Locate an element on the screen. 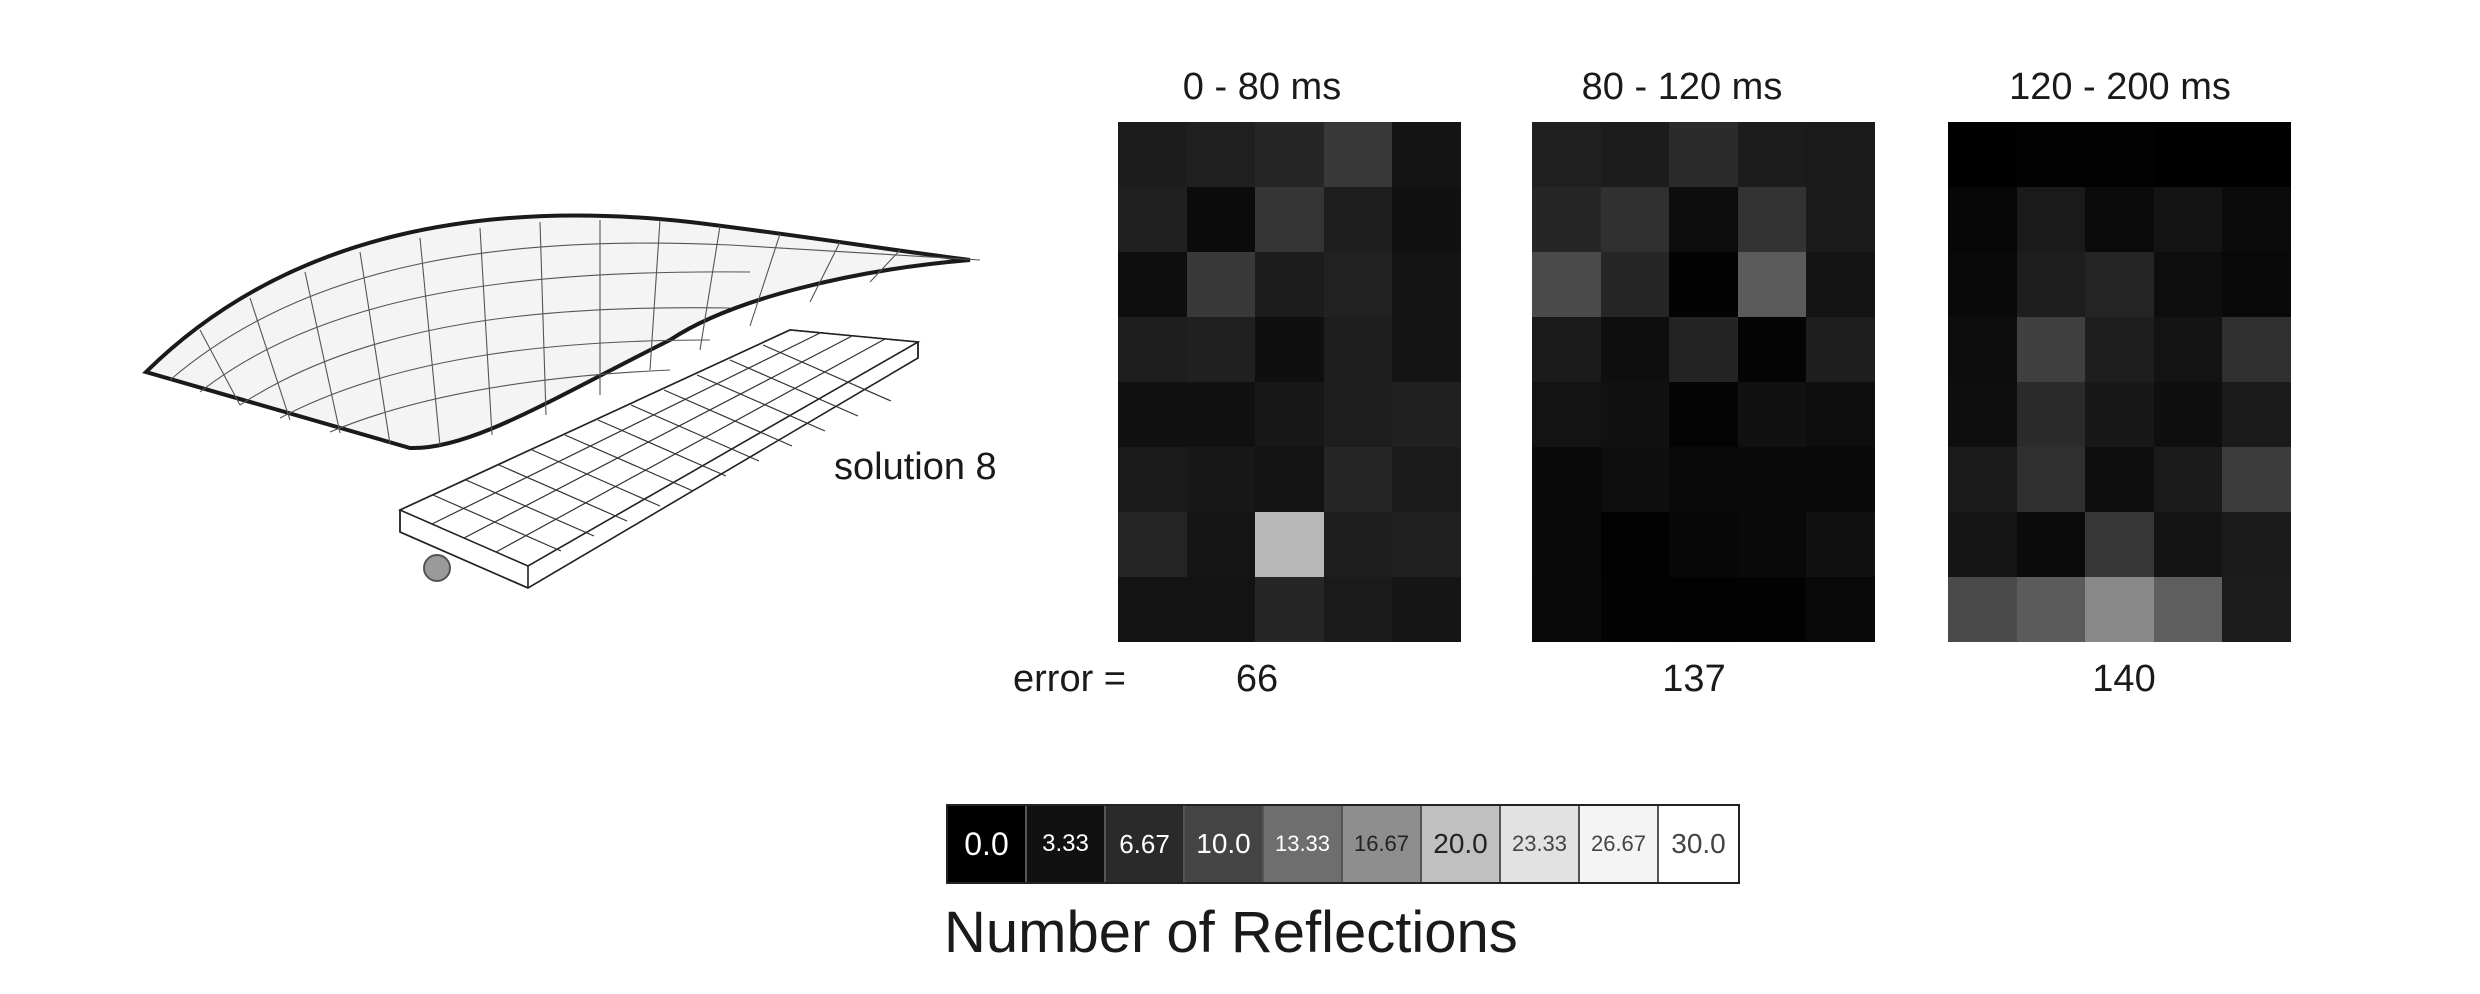  legend-step-5: 16.67 is located at coordinates (1382, 844).